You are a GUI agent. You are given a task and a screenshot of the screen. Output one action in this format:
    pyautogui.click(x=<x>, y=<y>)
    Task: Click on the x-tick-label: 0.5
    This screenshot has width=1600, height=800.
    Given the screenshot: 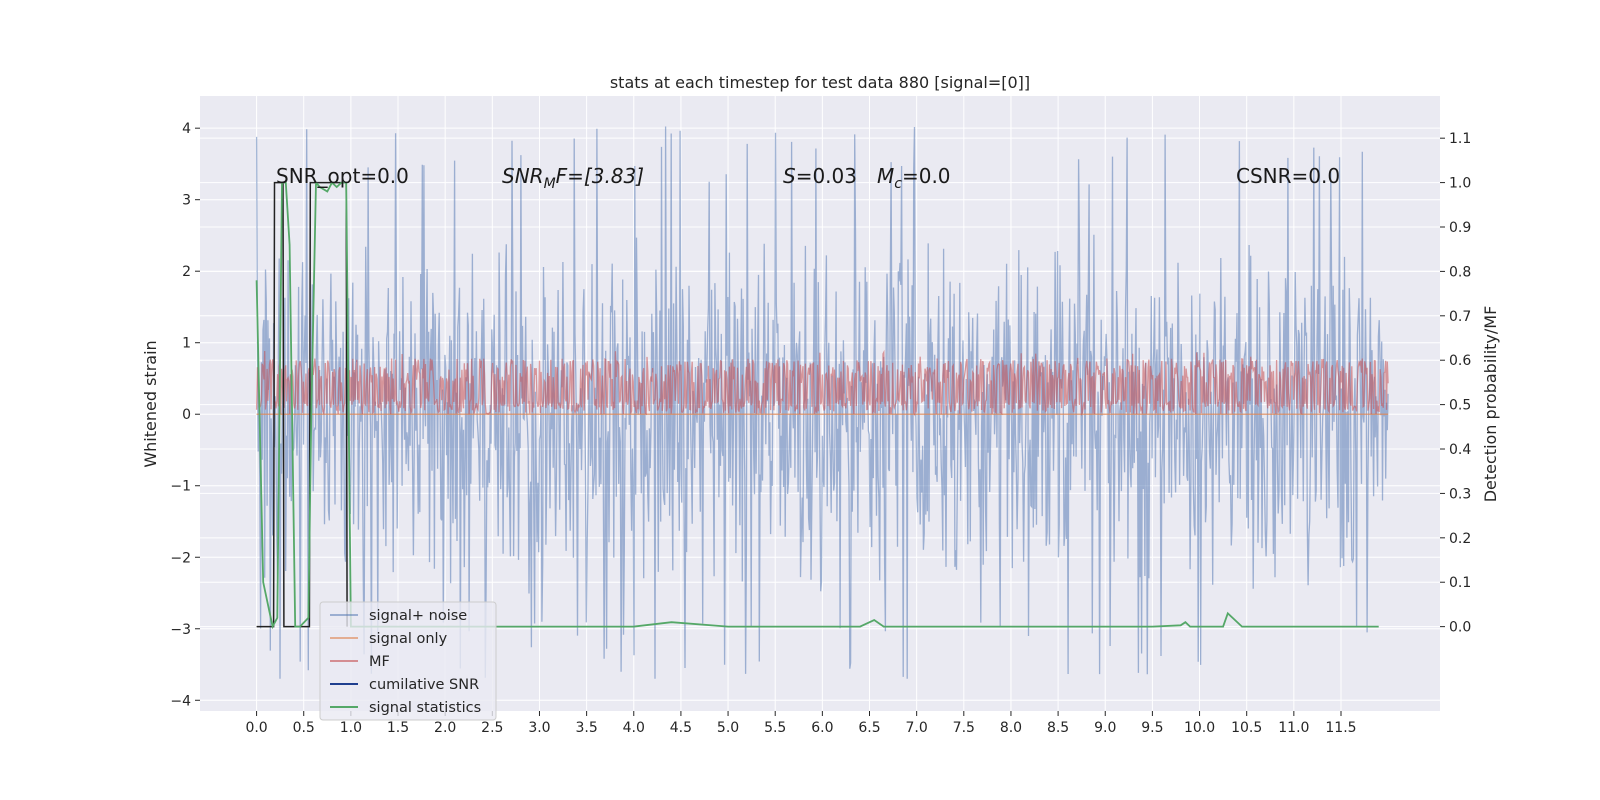 What is the action you would take?
    pyautogui.click(x=304, y=728)
    